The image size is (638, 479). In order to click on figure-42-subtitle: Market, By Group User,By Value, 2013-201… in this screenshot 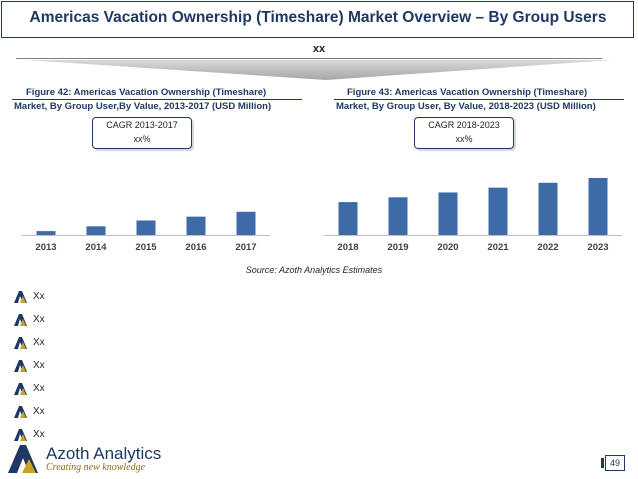, I will do `click(143, 106)`.